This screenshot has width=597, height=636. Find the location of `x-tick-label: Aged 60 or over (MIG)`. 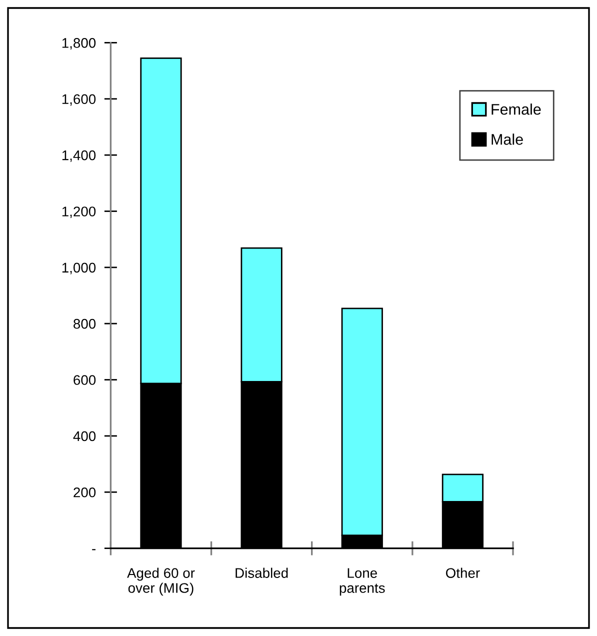

x-tick-label: Aged 60 or over (MIG) is located at coordinates (161, 582).